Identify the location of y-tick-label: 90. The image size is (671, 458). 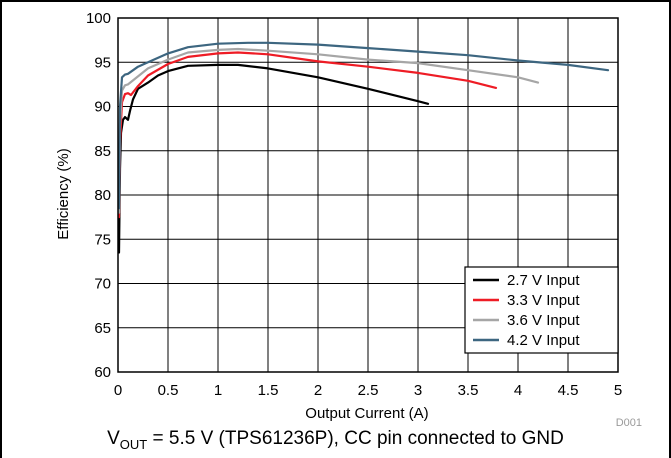
(102, 107).